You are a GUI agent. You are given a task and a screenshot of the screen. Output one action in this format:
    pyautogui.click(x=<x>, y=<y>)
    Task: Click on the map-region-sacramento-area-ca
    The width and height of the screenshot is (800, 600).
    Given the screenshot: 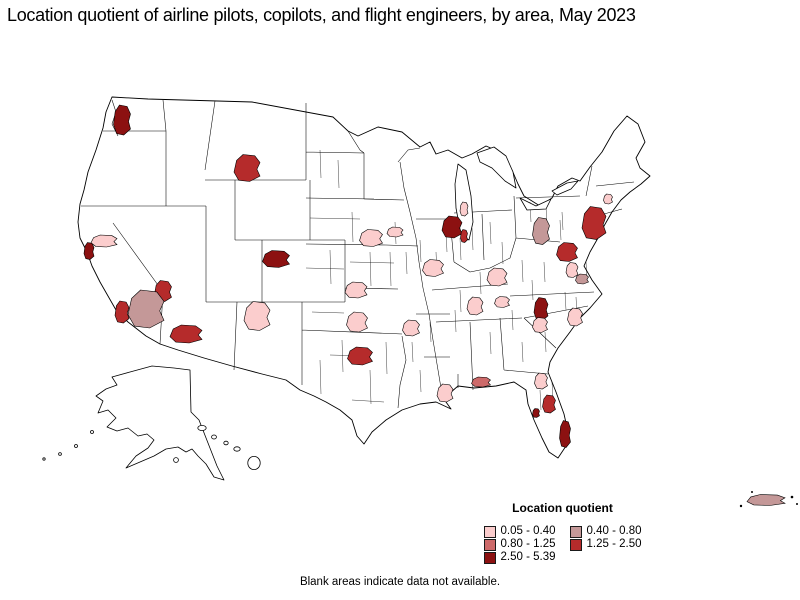 What is the action you would take?
    pyautogui.click(x=104, y=241)
    